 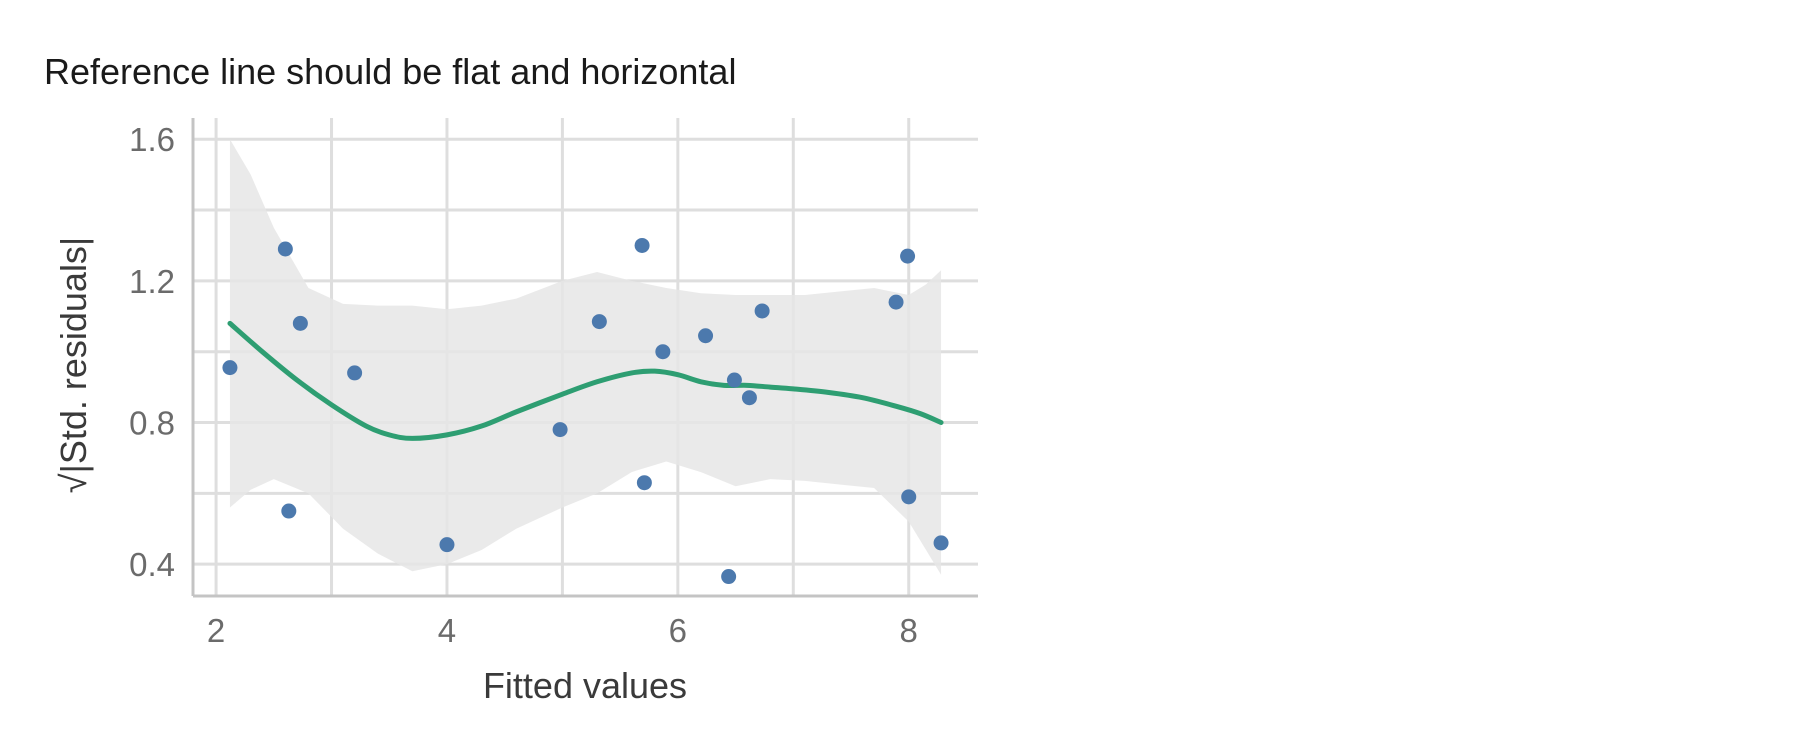 What do you see at coordinates (447, 630) in the screenshot?
I see `x-tick-label: 4` at bounding box center [447, 630].